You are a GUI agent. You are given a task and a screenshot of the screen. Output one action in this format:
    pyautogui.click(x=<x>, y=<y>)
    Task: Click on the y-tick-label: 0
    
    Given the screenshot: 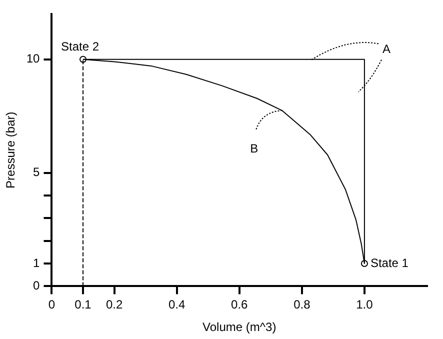 What is the action you would take?
    pyautogui.click(x=36, y=285)
    